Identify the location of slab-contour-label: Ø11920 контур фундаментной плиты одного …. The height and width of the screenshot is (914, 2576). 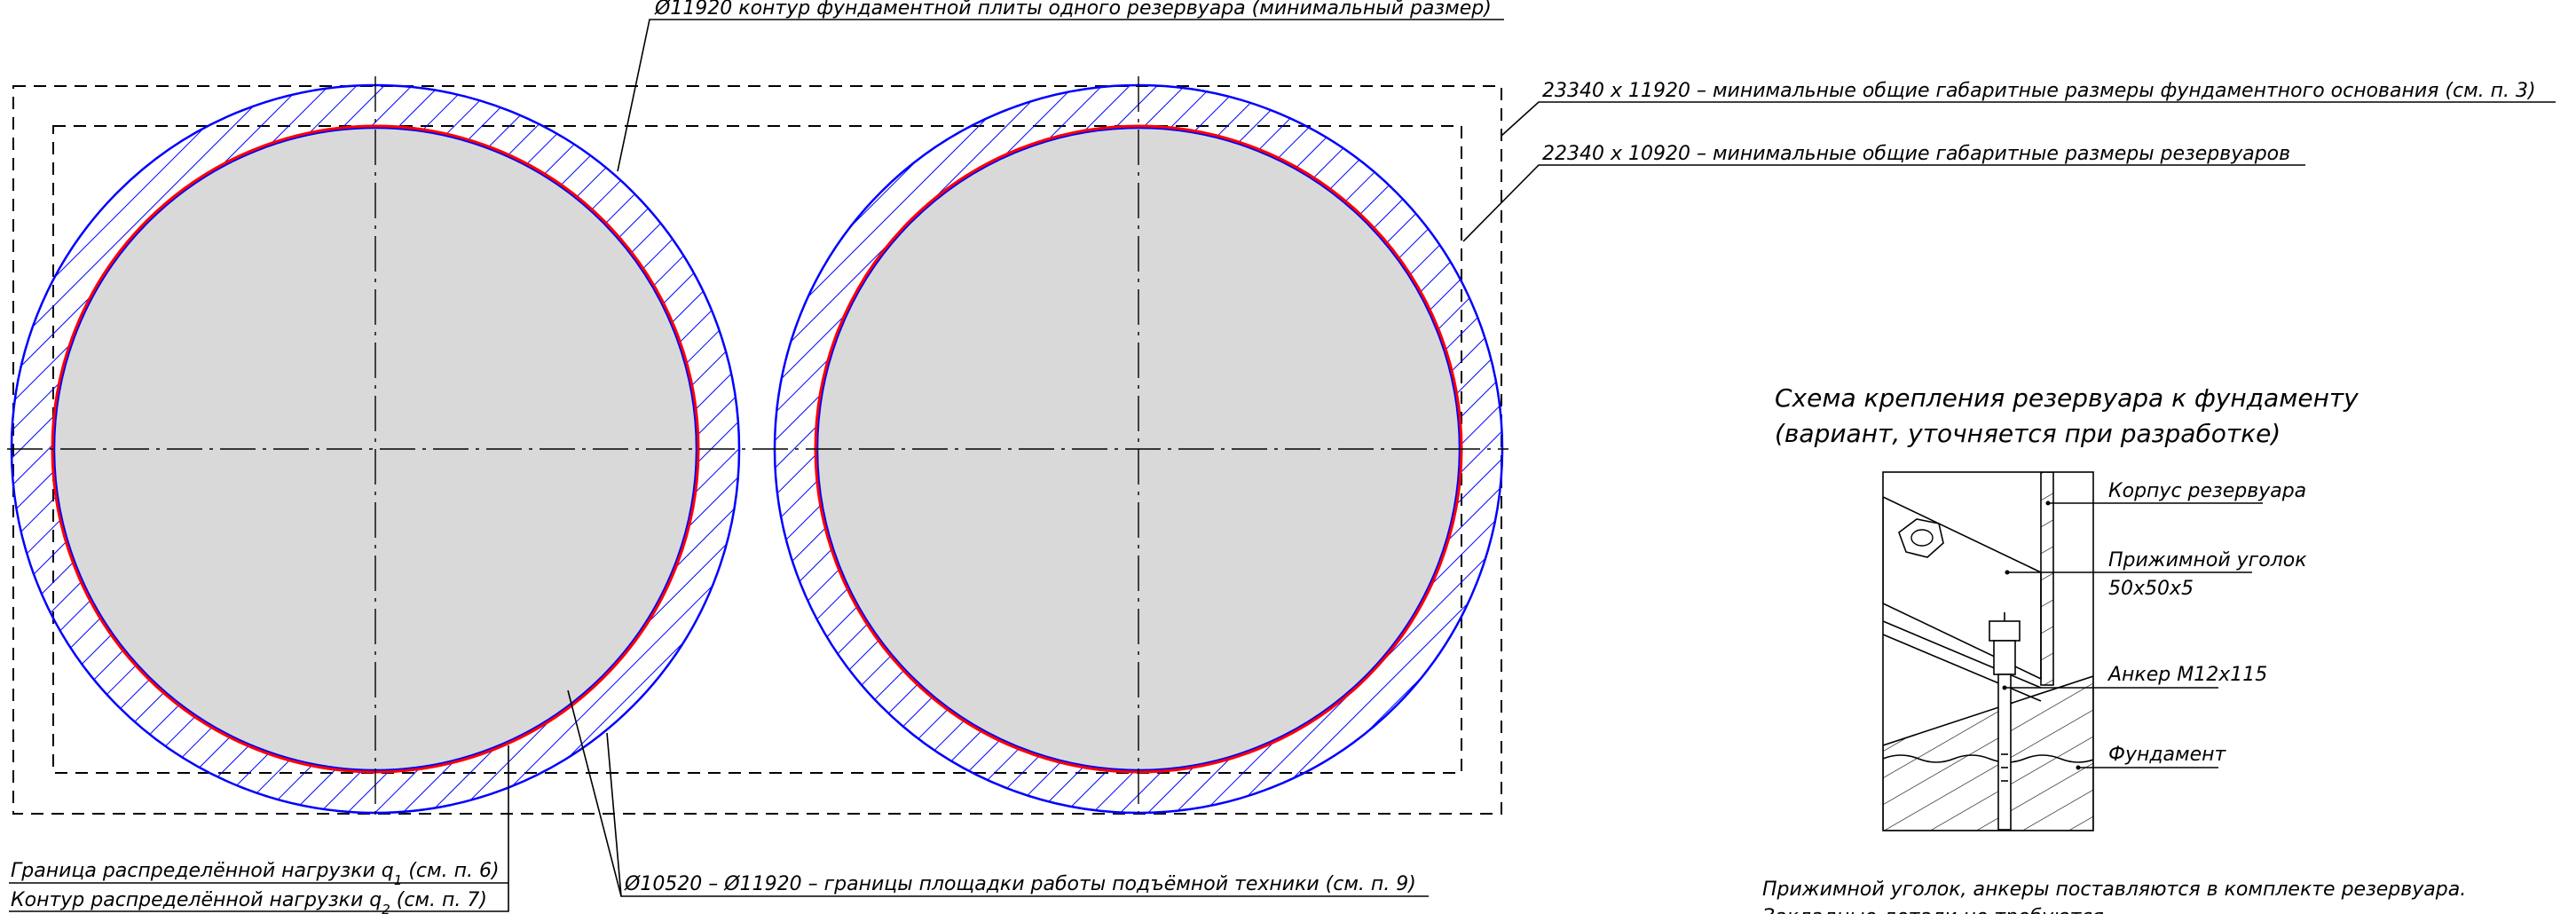
(1073, 10).